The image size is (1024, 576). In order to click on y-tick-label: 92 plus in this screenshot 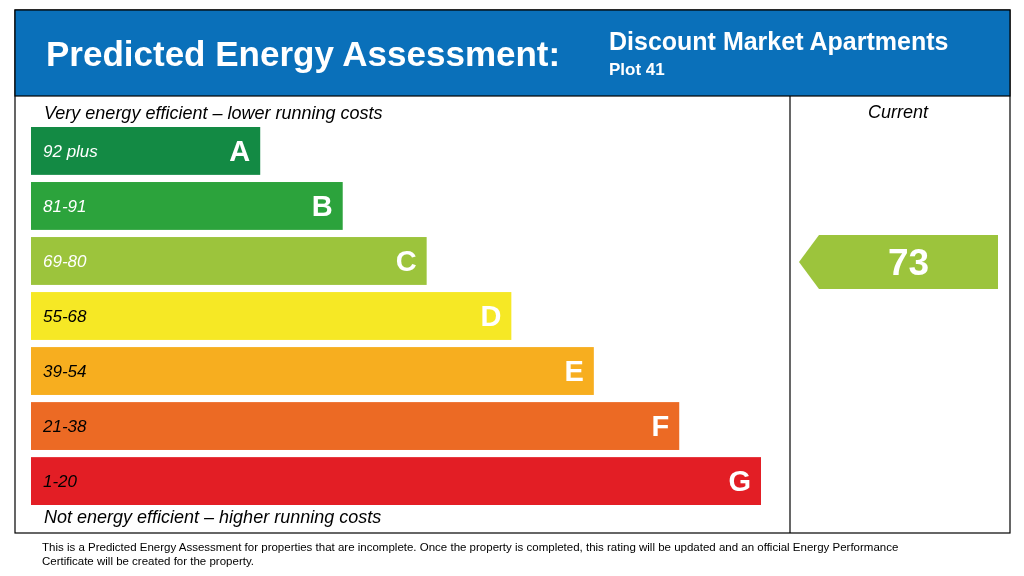, I will do `click(71, 151)`.